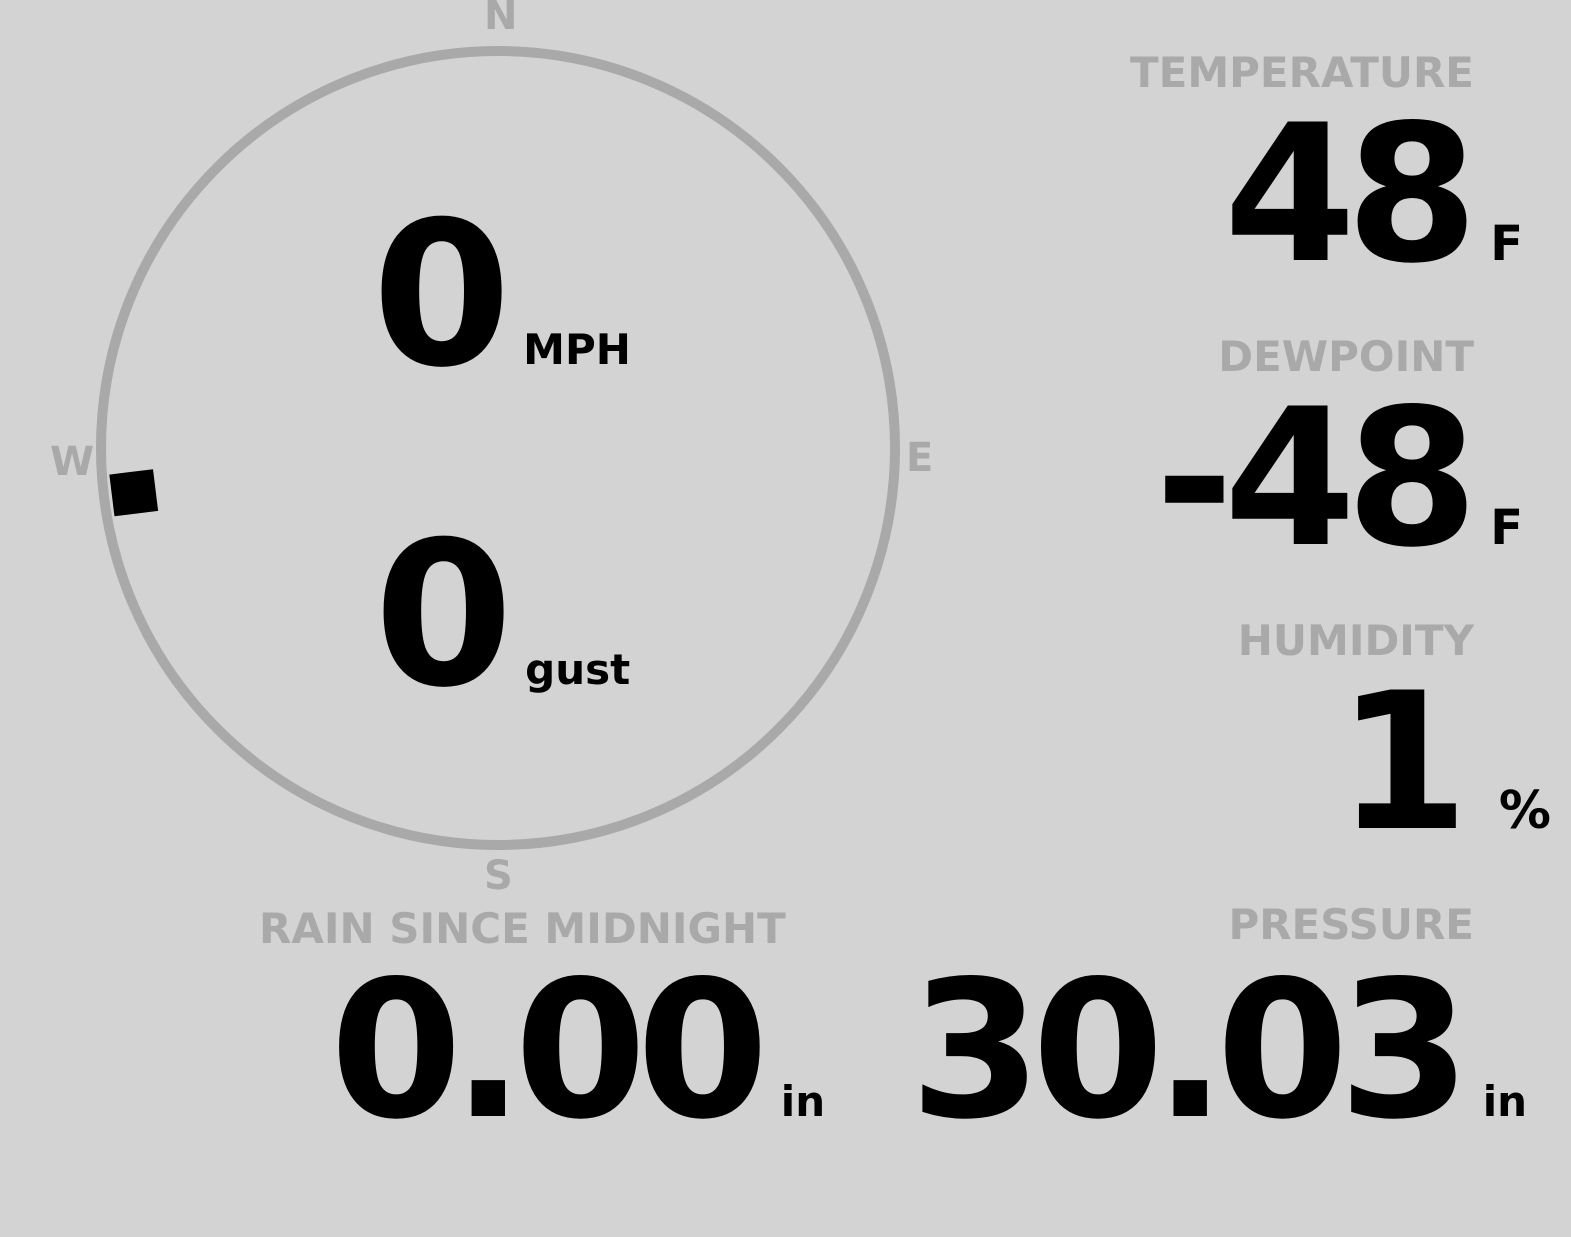 The image size is (1571, 1237). I want to click on humidity: 1 %, so click(1444, 763).